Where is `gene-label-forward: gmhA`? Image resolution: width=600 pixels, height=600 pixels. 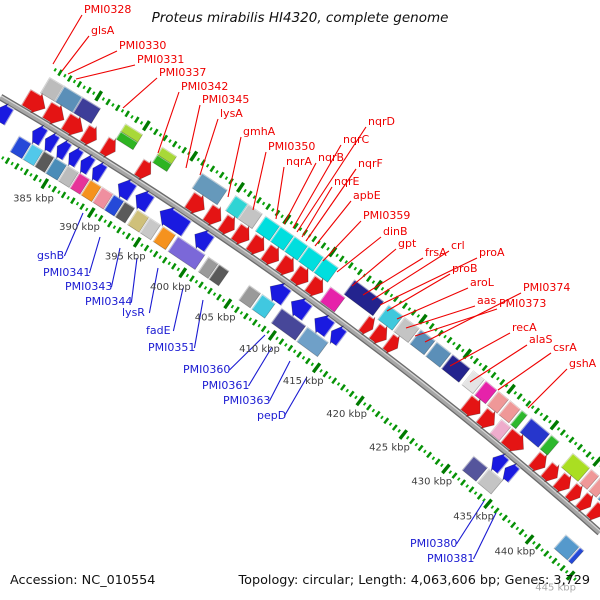 gene-label-forward: gmhA is located at coordinates (259, 131).